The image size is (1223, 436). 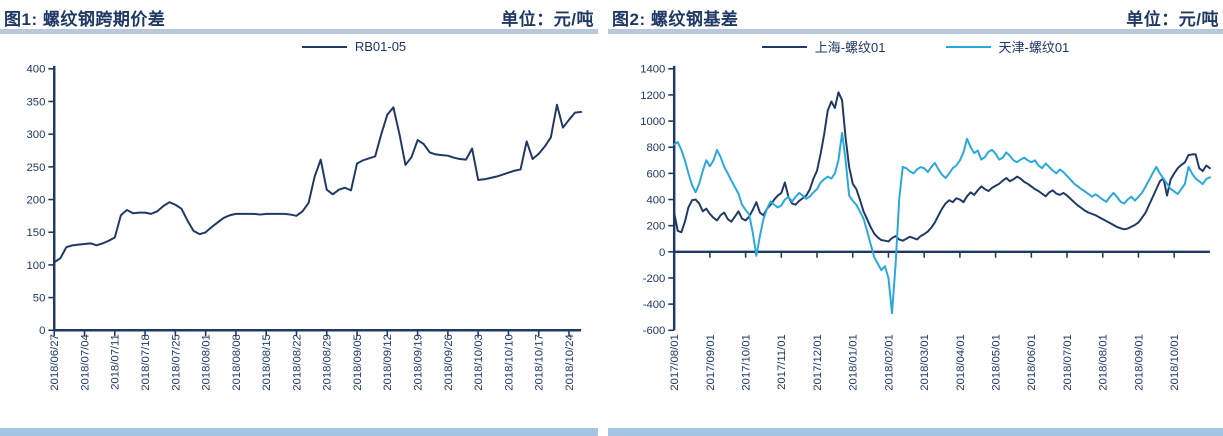 I want to click on chart1-legend: RB01-05, so click(x=354, y=47).